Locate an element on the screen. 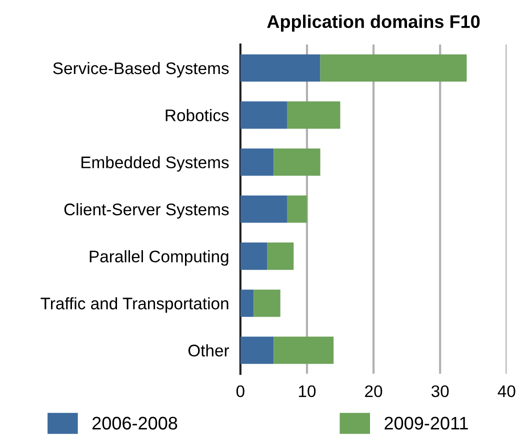 This screenshot has width=517, height=445. x-tick-label: 0 is located at coordinates (240, 391).